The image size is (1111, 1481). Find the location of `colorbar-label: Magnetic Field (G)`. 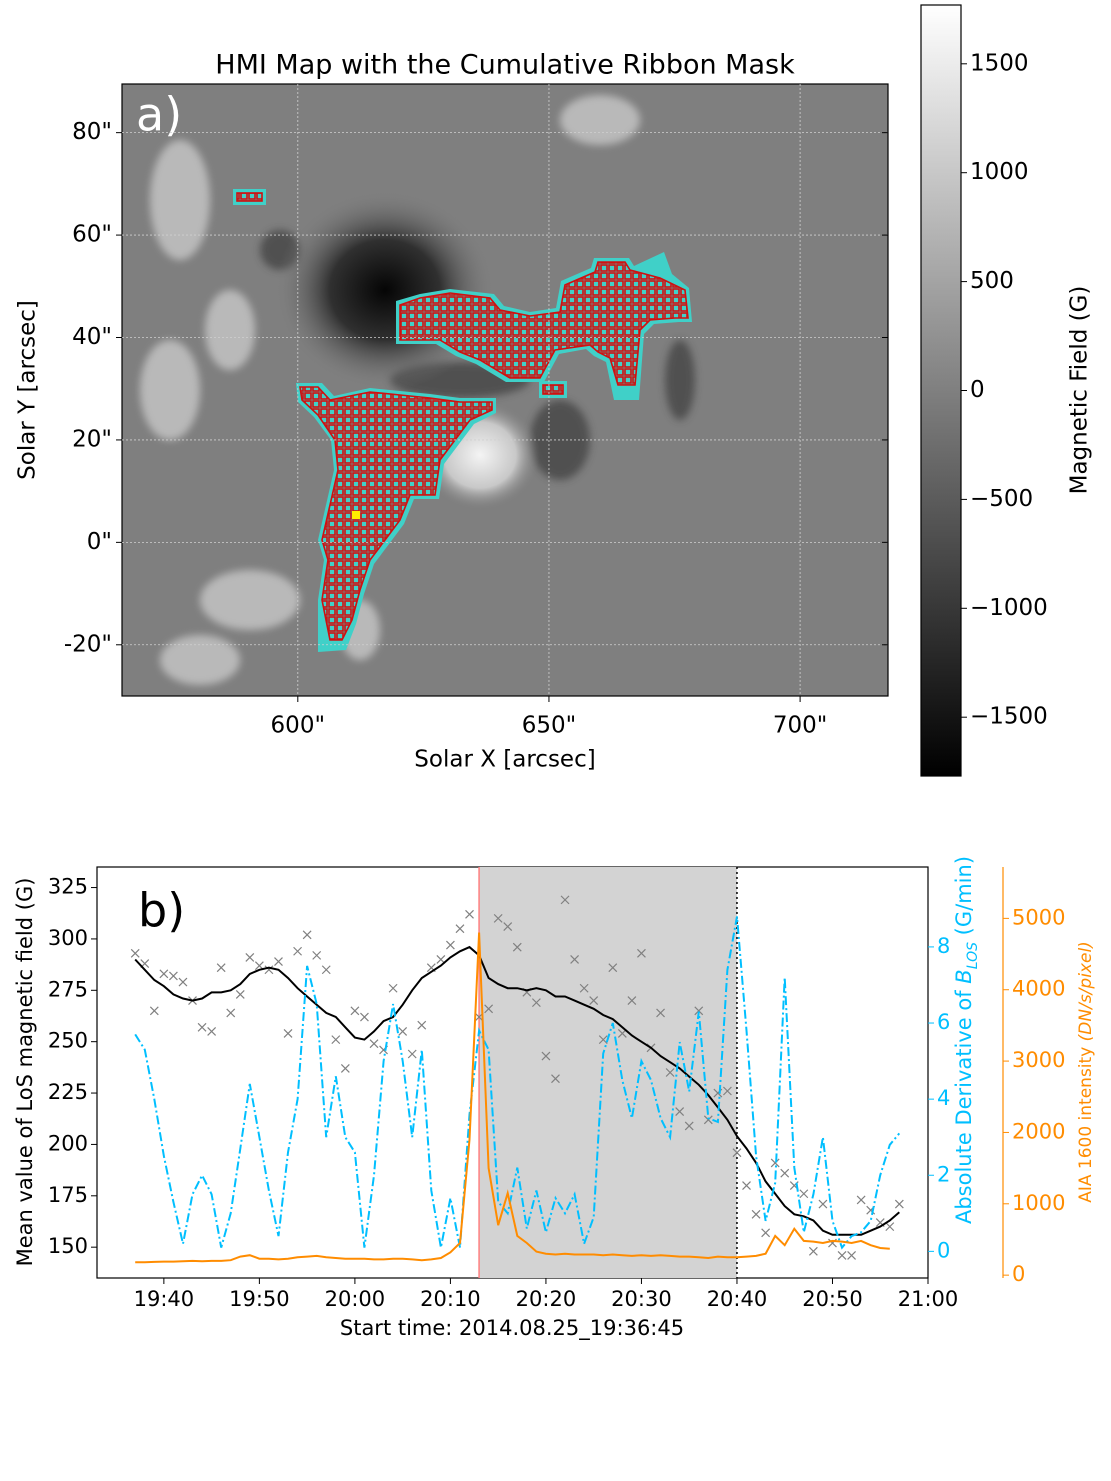

colorbar-label: Magnetic Field (G) is located at coordinates (1080, 390).